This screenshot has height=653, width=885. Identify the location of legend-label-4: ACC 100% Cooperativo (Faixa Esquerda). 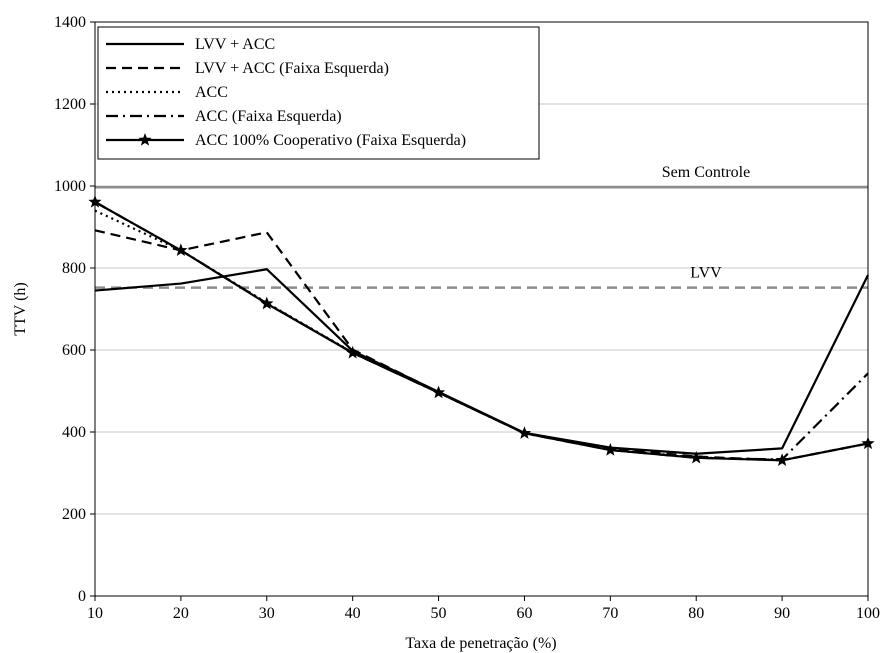
(330, 140).